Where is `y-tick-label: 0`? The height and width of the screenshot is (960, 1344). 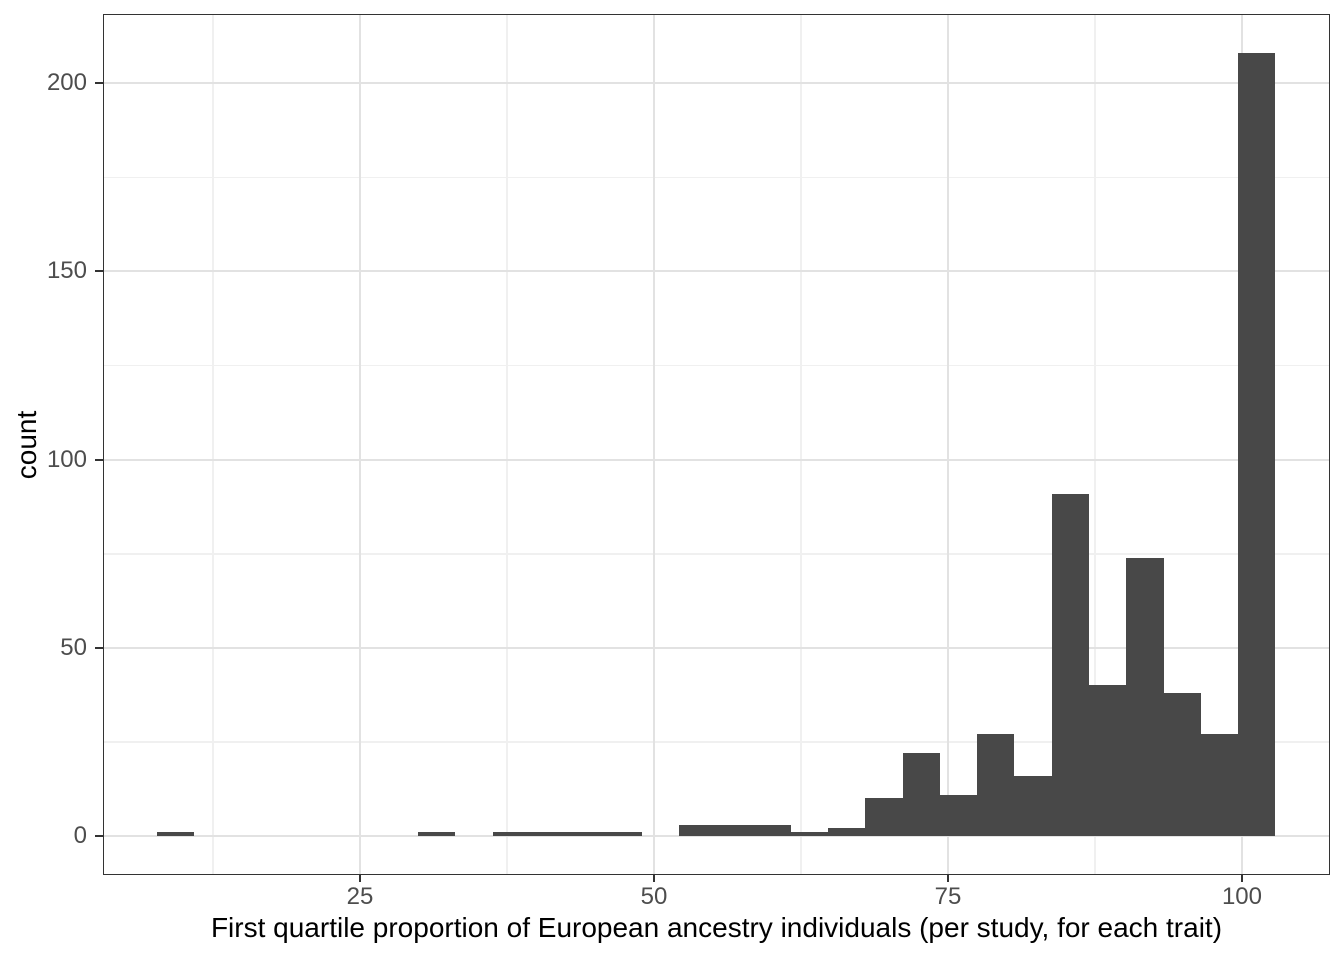 y-tick-label: 0 is located at coordinates (80, 835).